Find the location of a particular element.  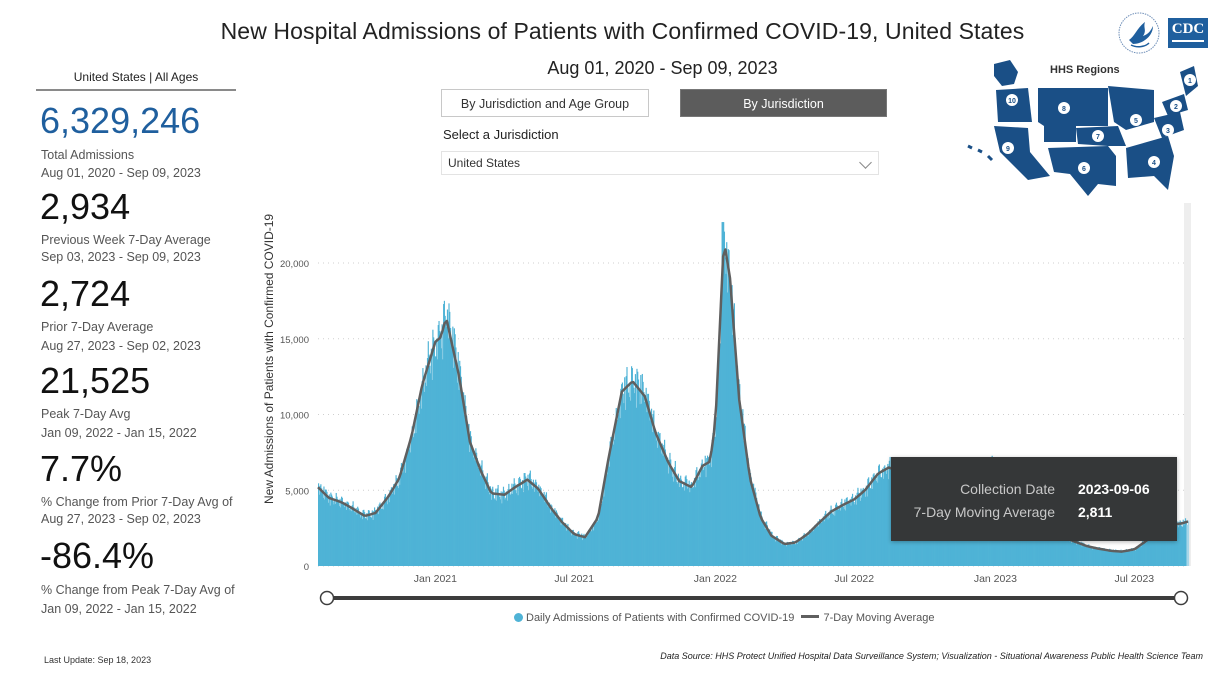

svg-text: 5 is located at coordinates (1136, 121).